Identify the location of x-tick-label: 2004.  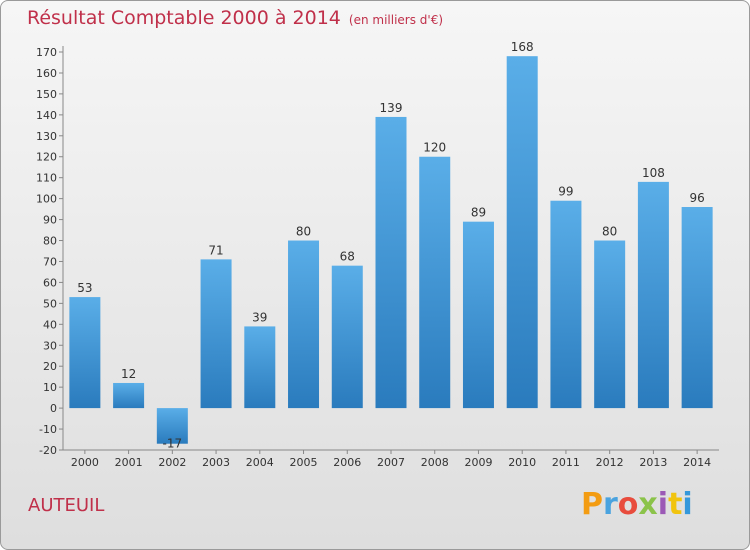
(260, 462).